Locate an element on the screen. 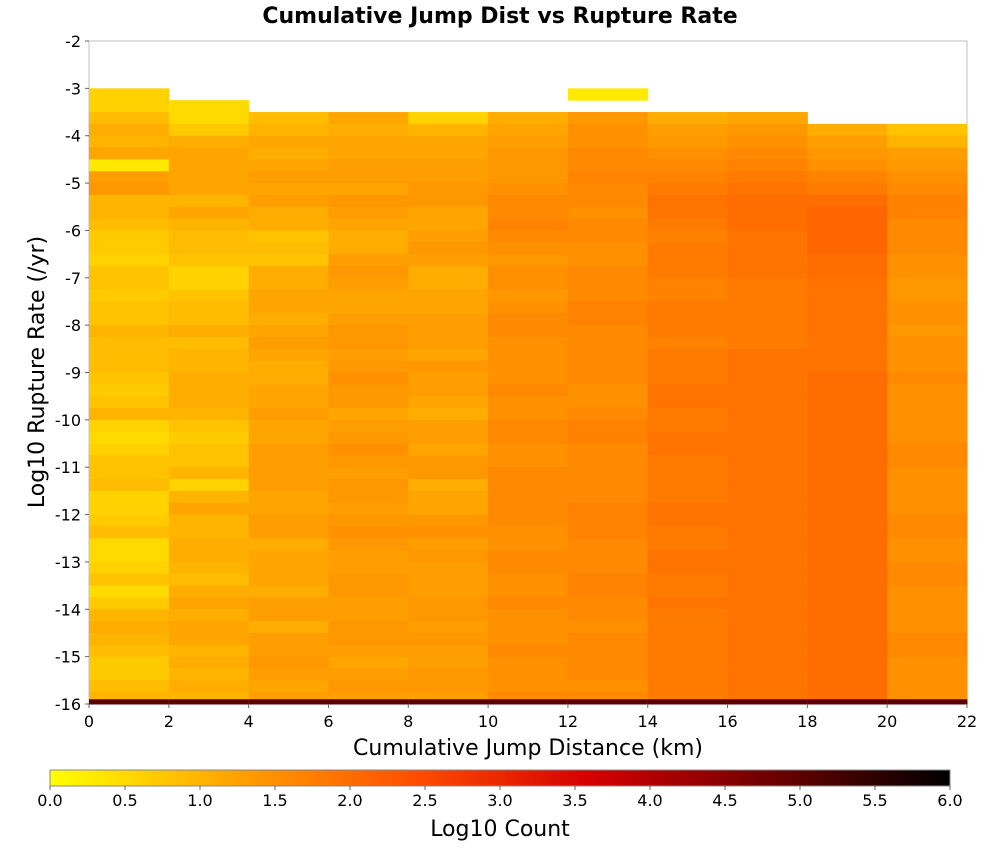 This screenshot has width=1000, height=850. colorbar-tick-label: 3.0 is located at coordinates (499, 800).